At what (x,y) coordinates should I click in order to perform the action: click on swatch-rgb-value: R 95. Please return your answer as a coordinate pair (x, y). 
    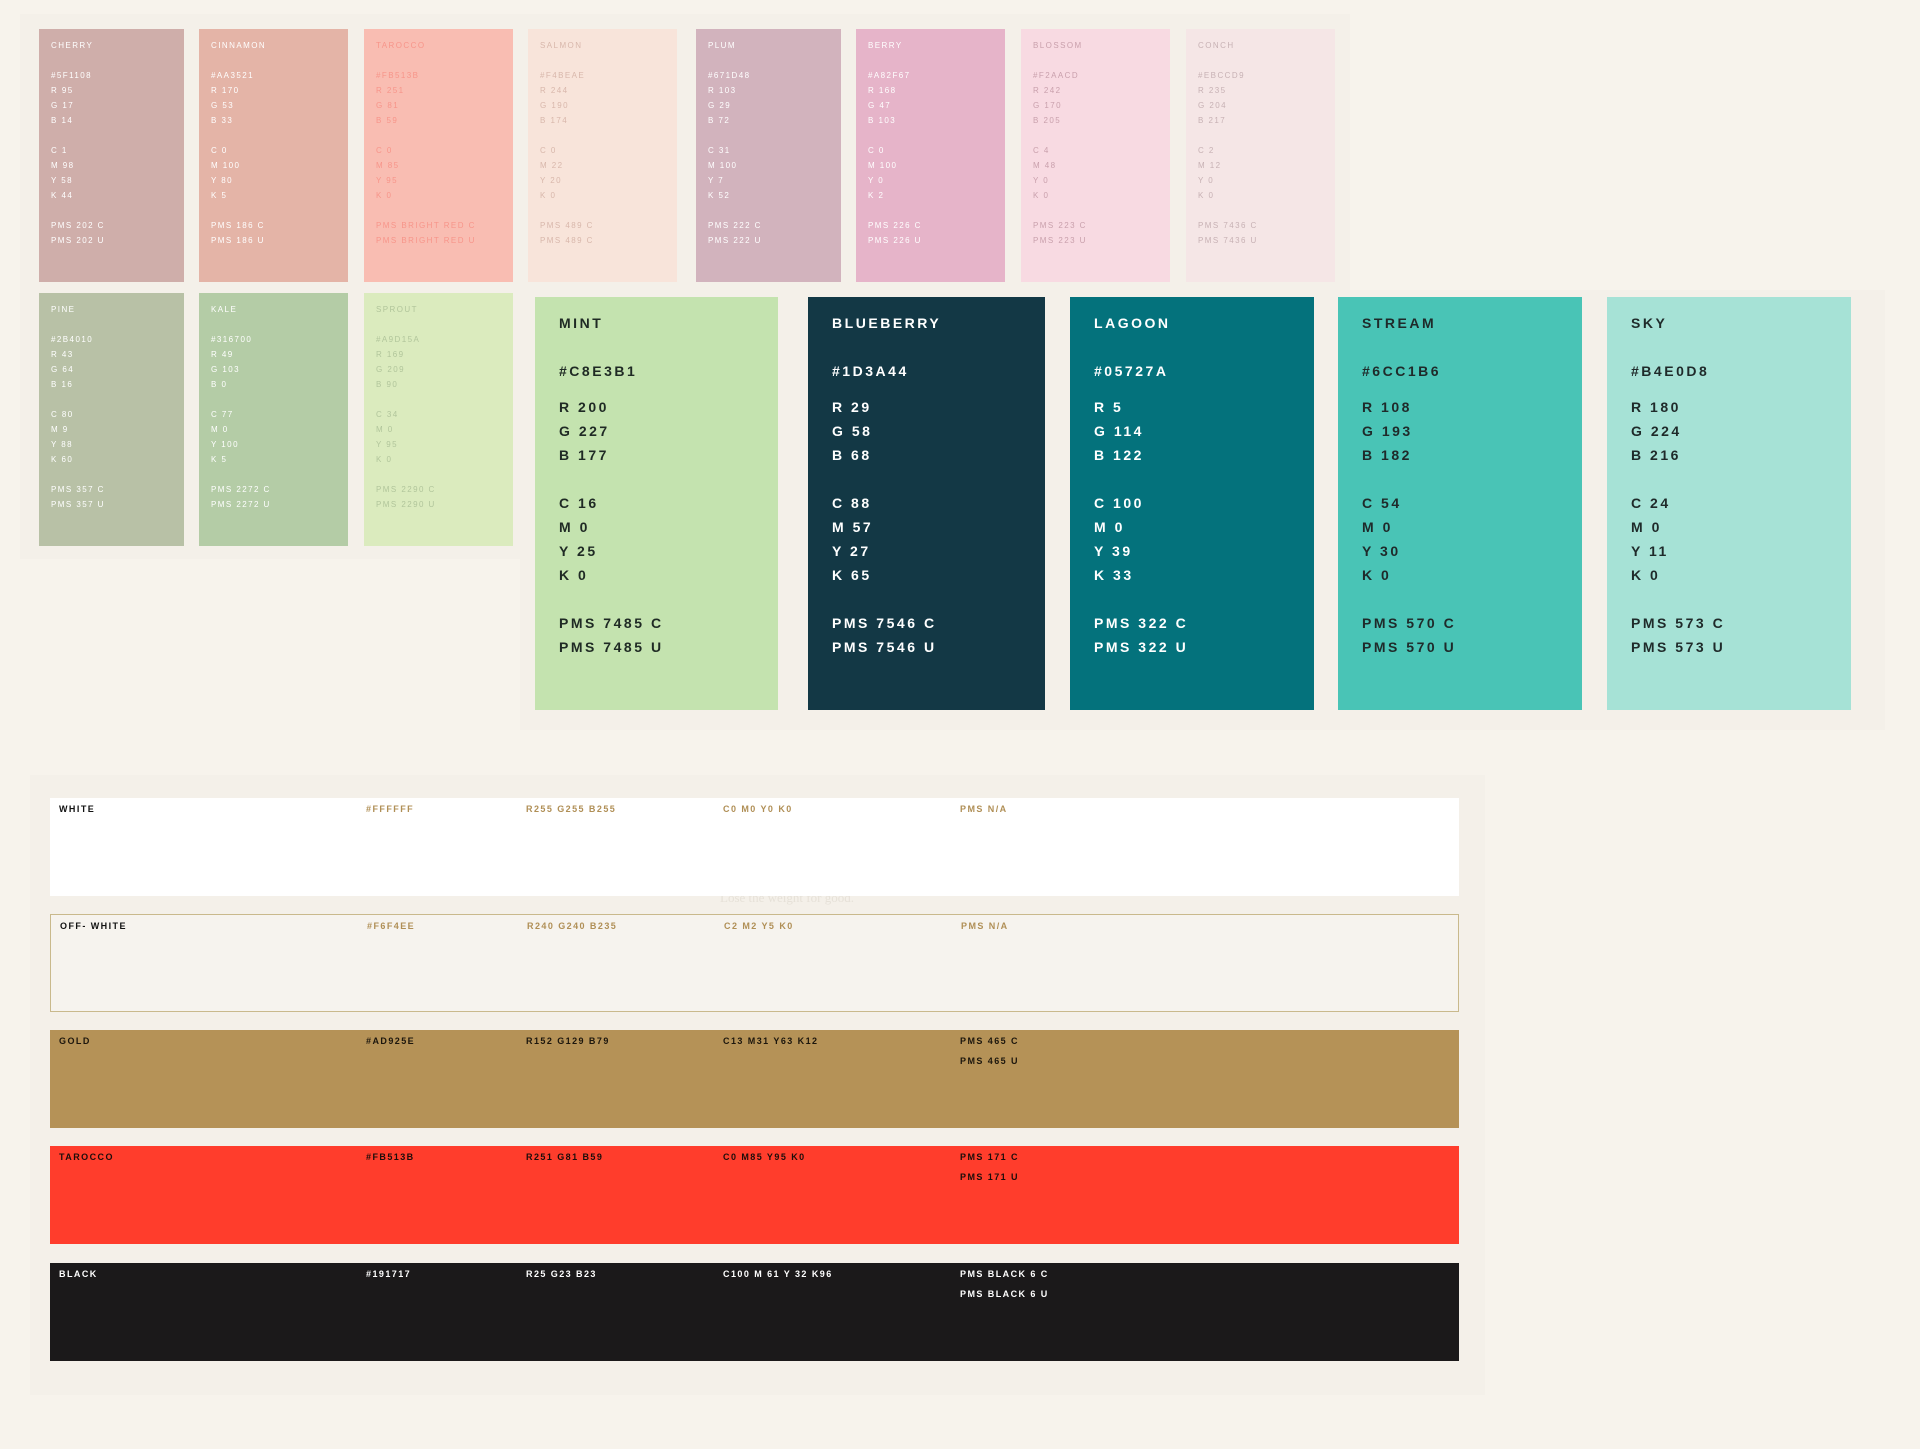
    Looking at the image, I should click on (62, 90).